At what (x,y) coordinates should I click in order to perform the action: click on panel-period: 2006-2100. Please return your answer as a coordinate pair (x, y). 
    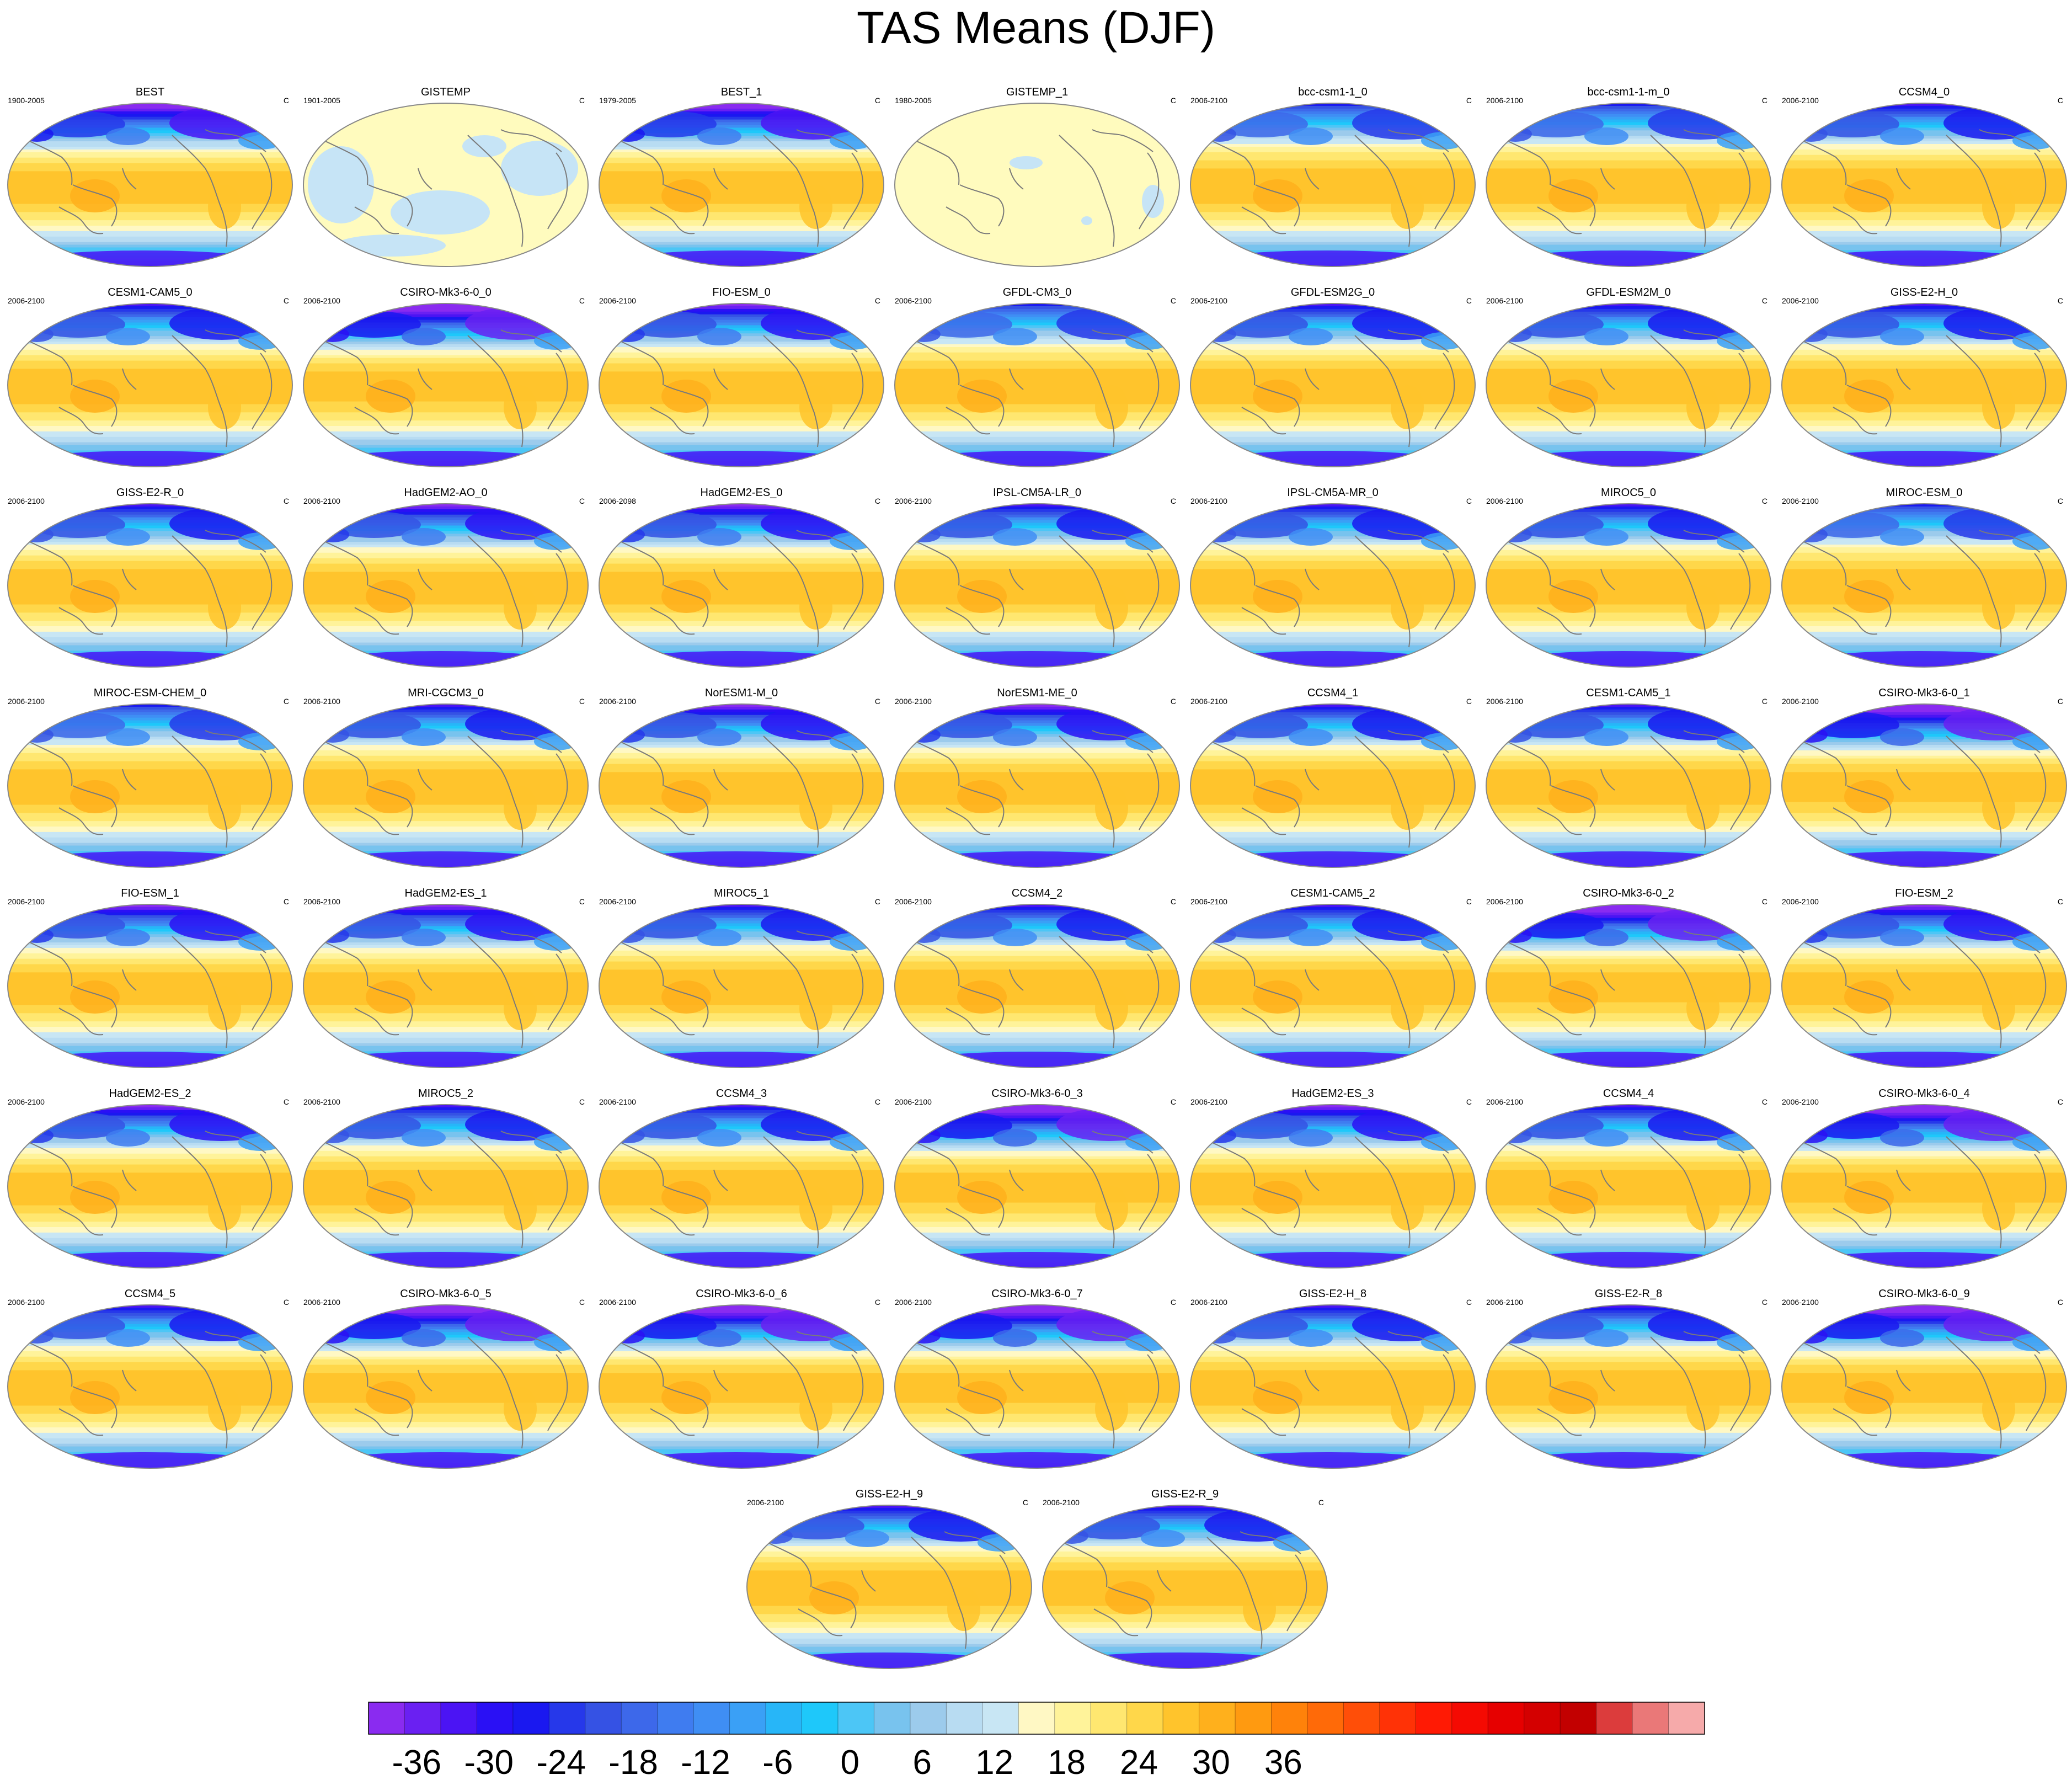
    Looking at the image, I should click on (1505, 701).